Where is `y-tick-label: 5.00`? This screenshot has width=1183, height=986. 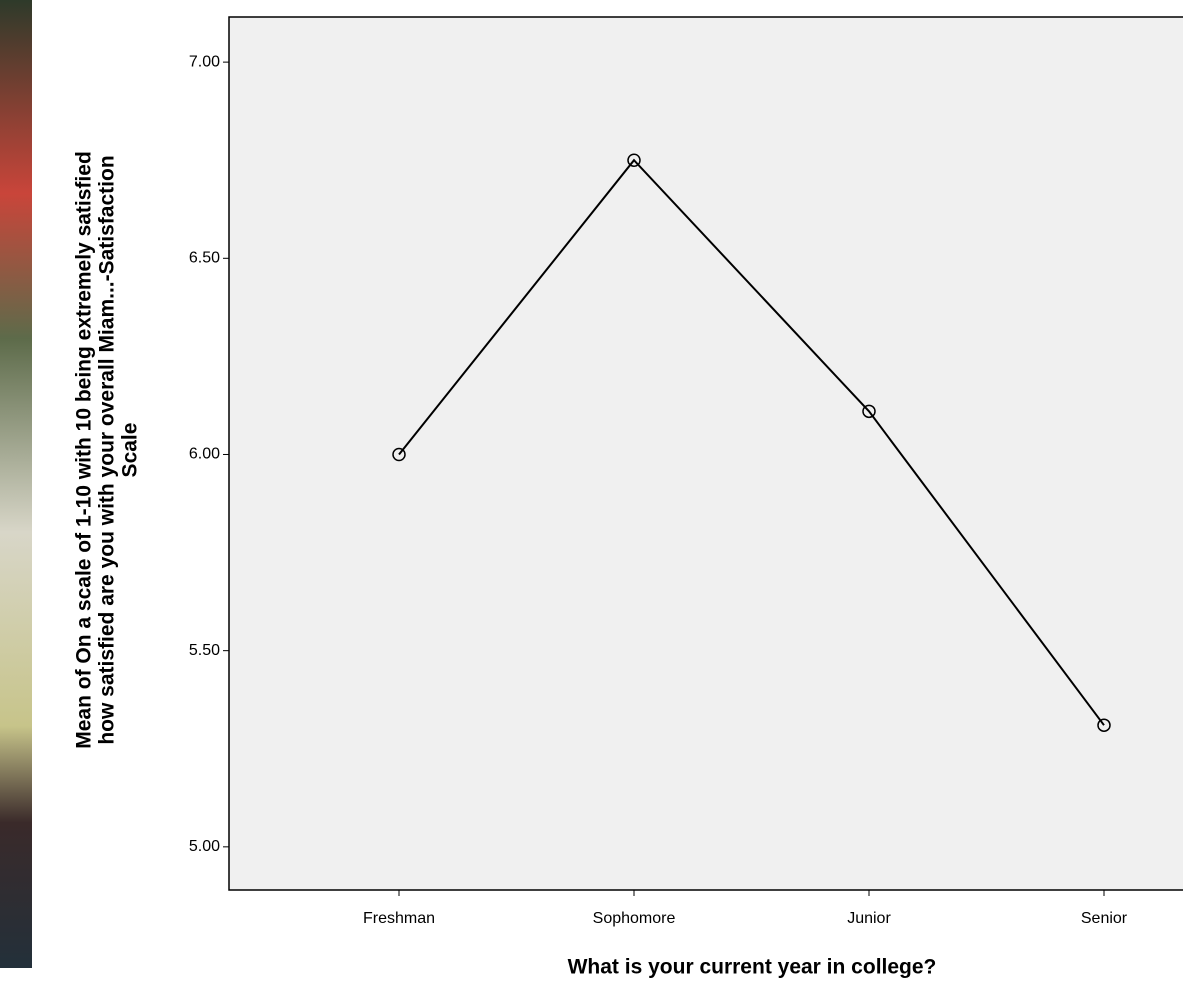 y-tick-label: 5.00 is located at coordinates (204, 846).